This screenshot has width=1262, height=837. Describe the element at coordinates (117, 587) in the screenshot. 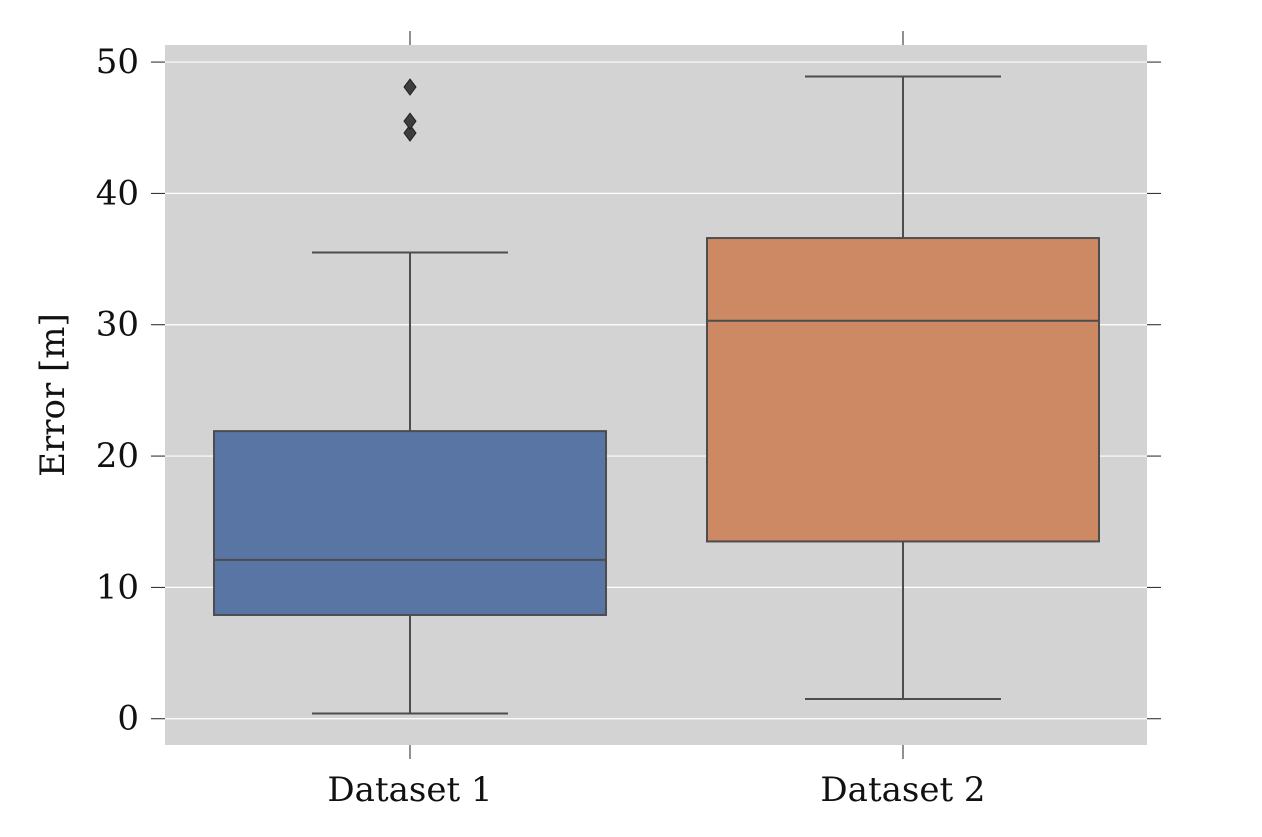

I see `y-tick-label: 10` at that location.